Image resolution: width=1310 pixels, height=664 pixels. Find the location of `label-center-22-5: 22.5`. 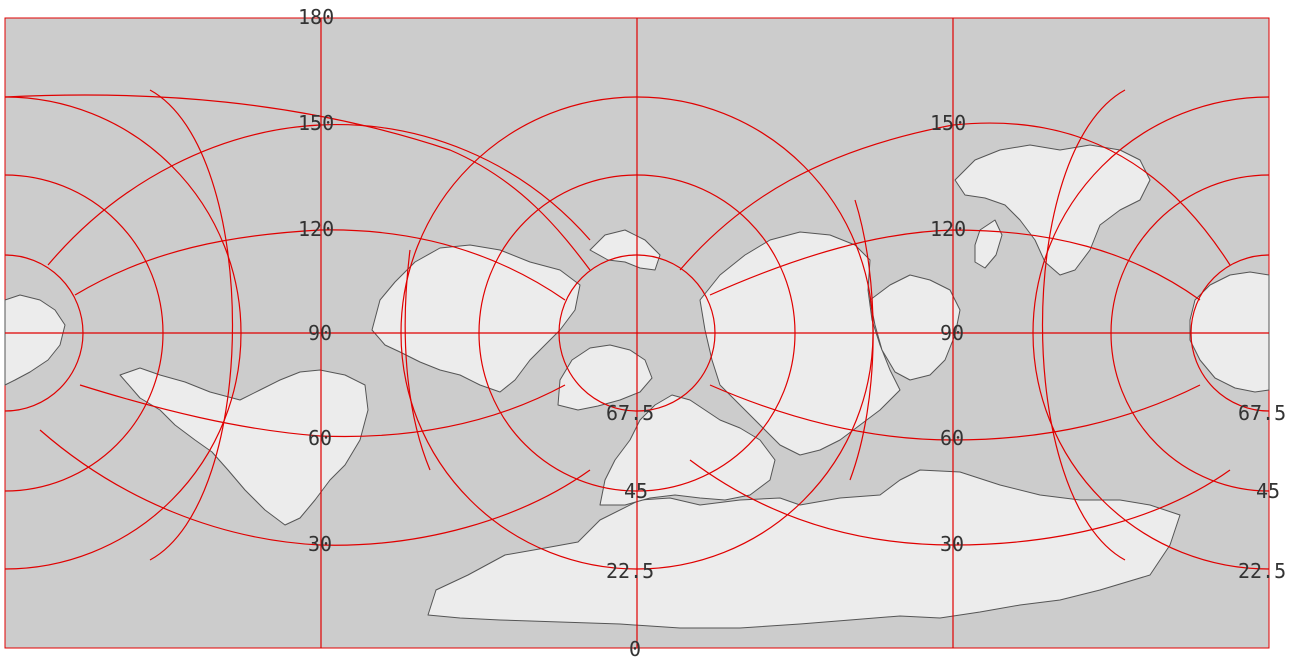

label-center-22-5: 22.5 is located at coordinates (630, 571).